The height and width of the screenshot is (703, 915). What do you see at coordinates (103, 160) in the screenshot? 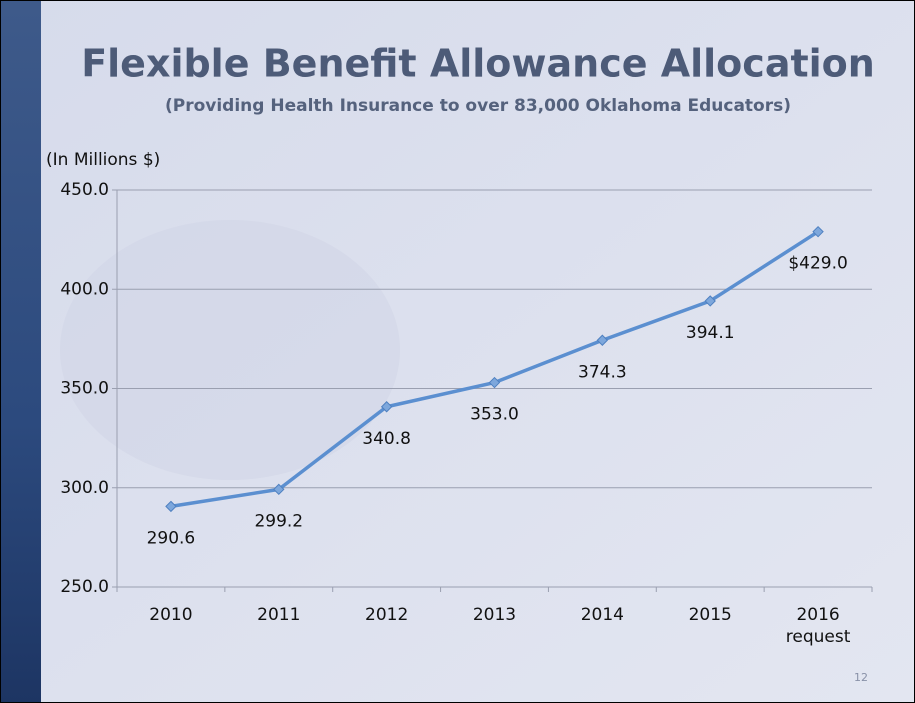
I see `y-axis-label: (In Millions $)` at bounding box center [103, 160].